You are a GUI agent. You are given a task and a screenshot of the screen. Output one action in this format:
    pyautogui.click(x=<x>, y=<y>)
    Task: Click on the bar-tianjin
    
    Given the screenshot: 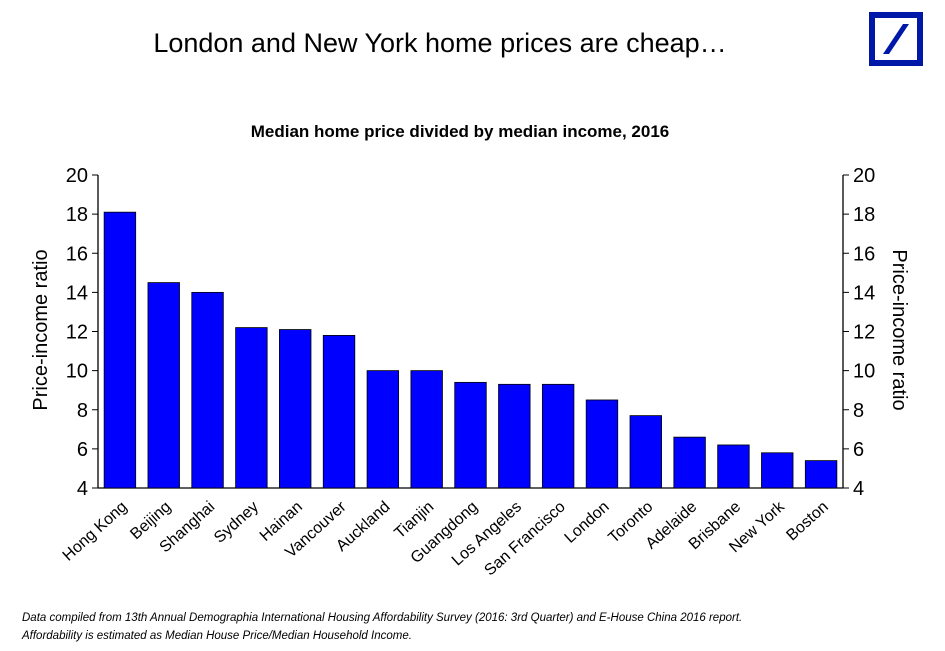 What is the action you would take?
    pyautogui.click(x=426, y=429)
    